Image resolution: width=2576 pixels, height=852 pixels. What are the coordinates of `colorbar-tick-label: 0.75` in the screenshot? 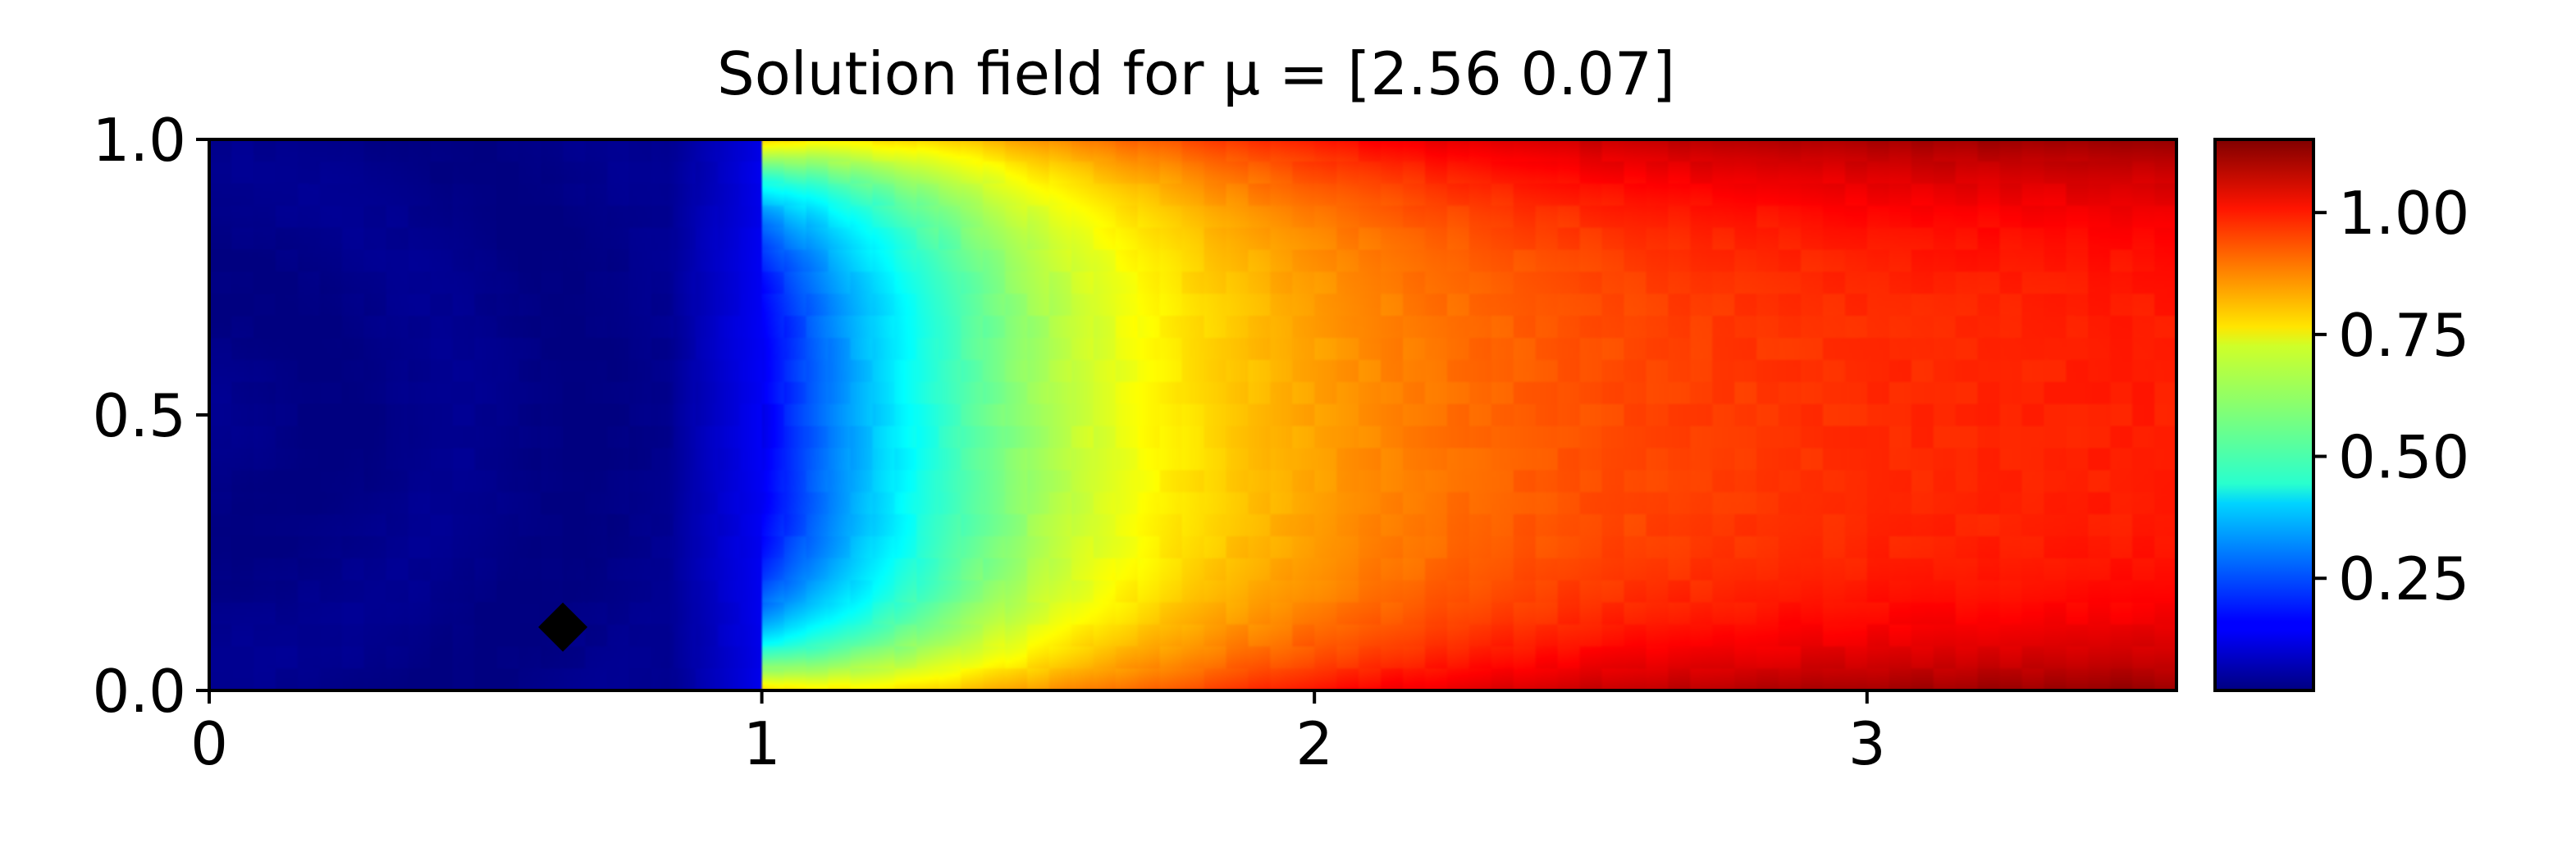 It's located at (2404, 335).